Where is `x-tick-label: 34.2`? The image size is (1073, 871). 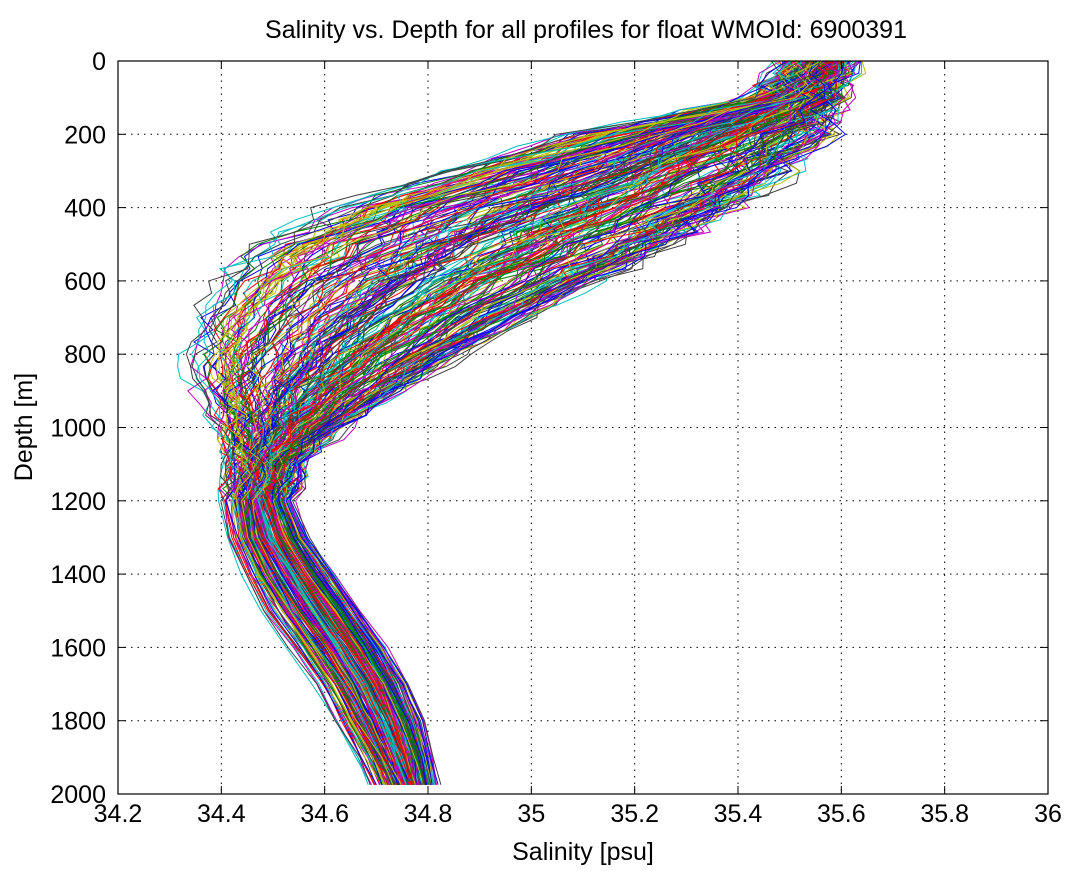
x-tick-label: 34.2 is located at coordinates (118, 814).